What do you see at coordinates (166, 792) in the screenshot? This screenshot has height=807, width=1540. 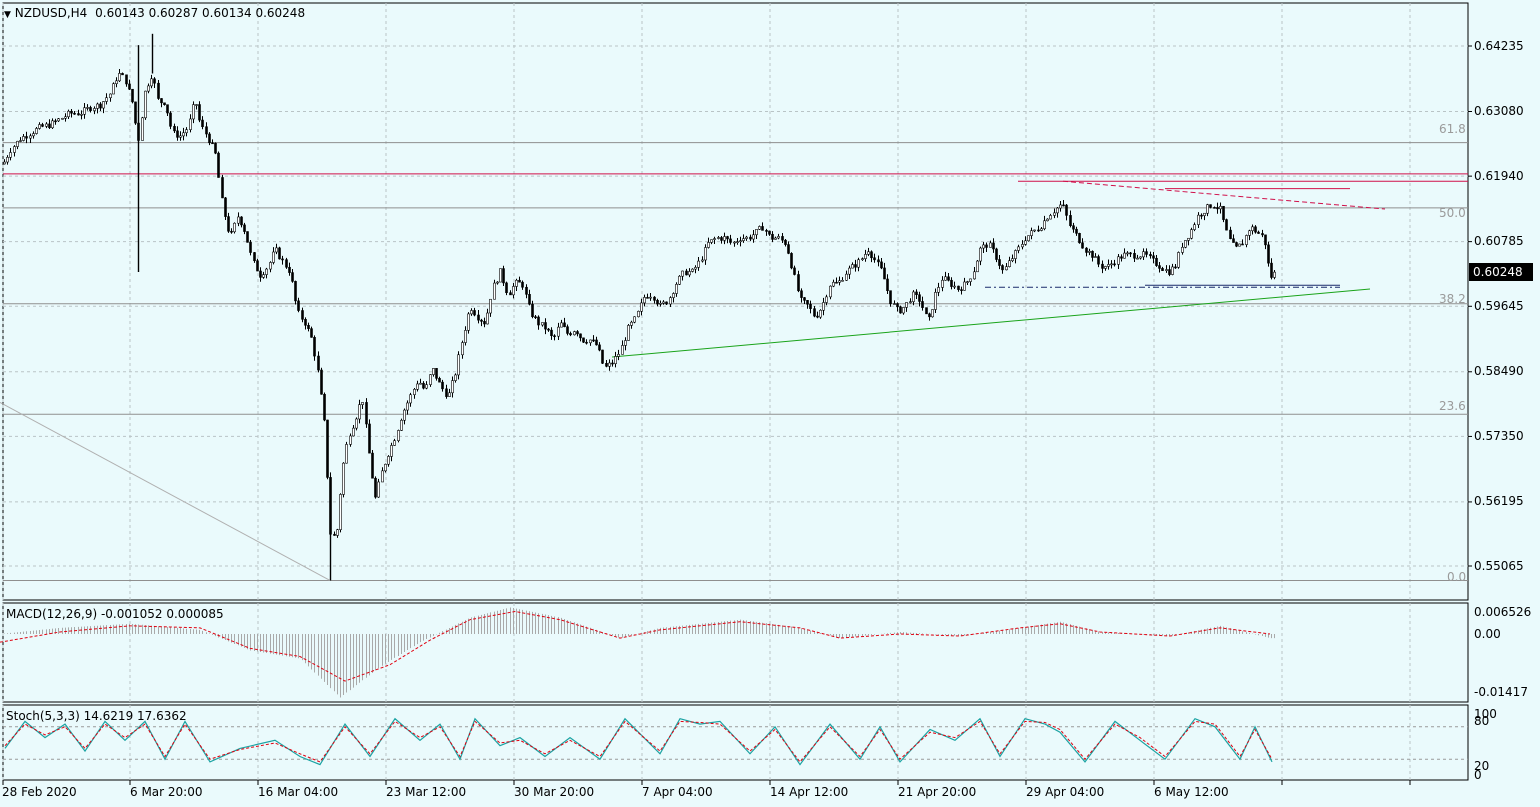 I see `time-tick: 6 Mar 20:00` at bounding box center [166, 792].